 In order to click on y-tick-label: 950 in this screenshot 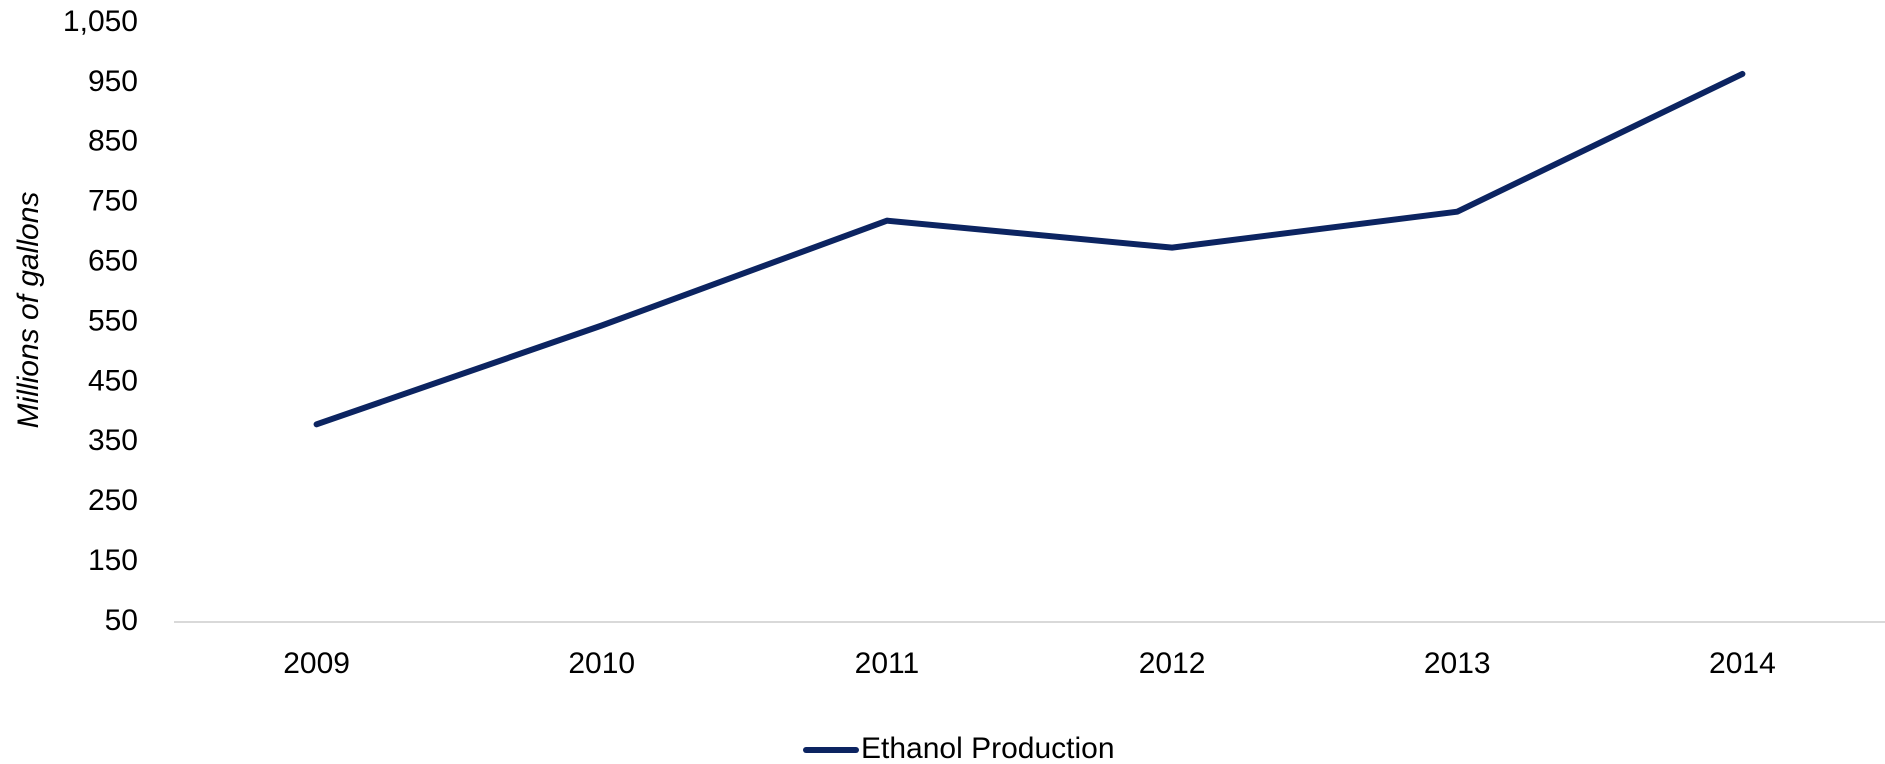, I will do `click(113, 81)`.